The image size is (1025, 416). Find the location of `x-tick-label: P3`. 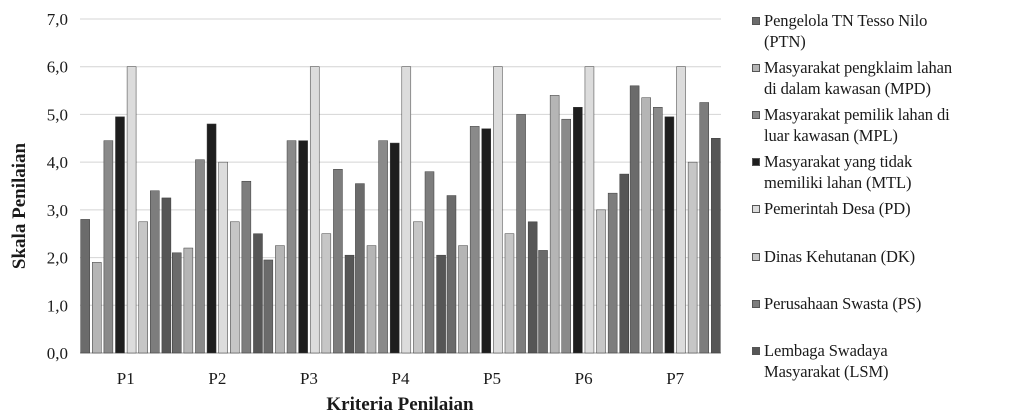

x-tick-label: P3 is located at coordinates (309, 378).